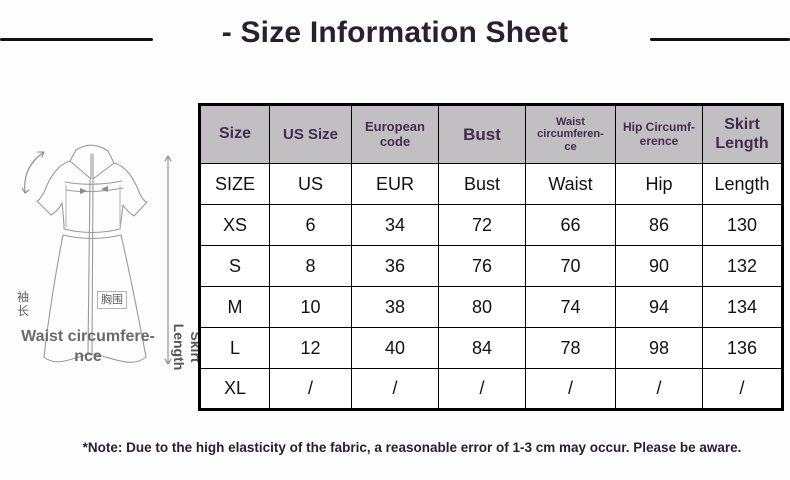  What do you see at coordinates (570, 348) in the screenshot?
I see `value-cell: 78` at bounding box center [570, 348].